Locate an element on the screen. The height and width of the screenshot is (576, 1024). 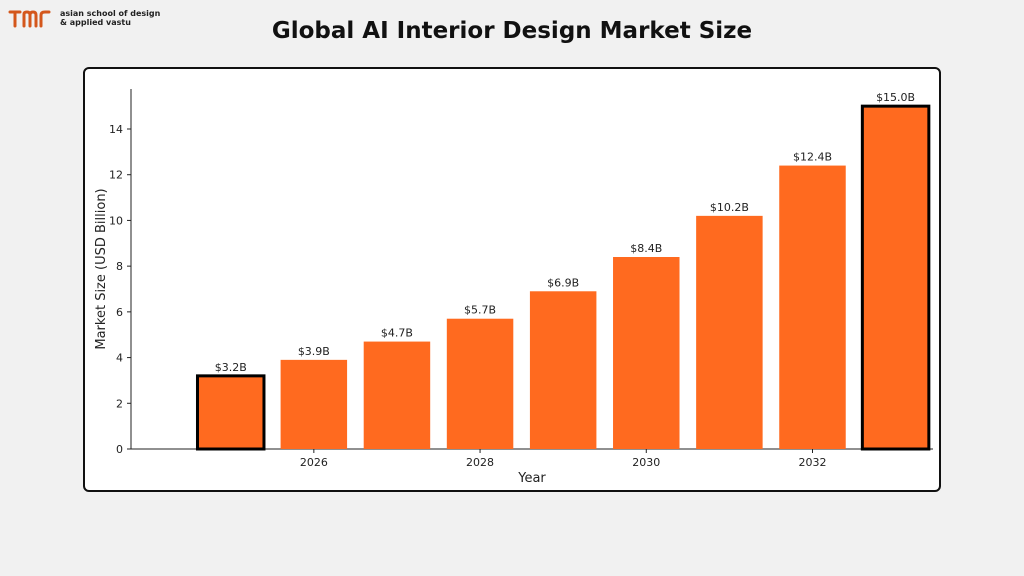
y-tick-label: 4 is located at coordinates (119, 358).